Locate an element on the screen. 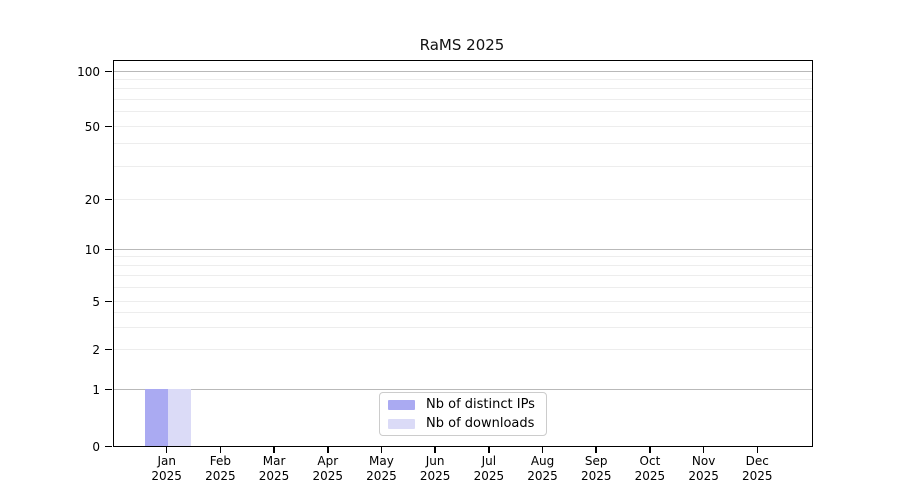 The width and height of the screenshot is (900, 500). x-tick-month: Nov is located at coordinates (703, 461).